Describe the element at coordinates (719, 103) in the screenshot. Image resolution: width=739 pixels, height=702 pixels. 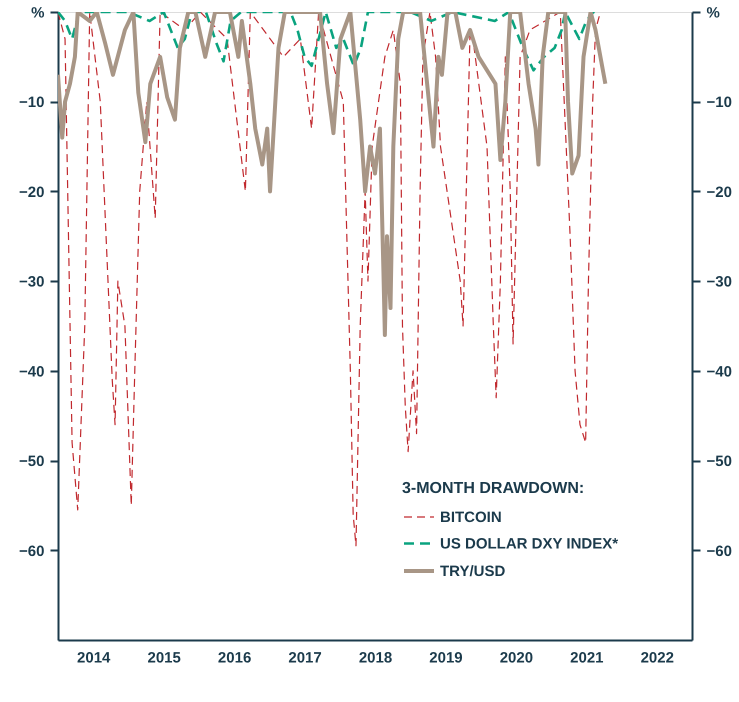
I see `y2-tick-label: −10` at that location.